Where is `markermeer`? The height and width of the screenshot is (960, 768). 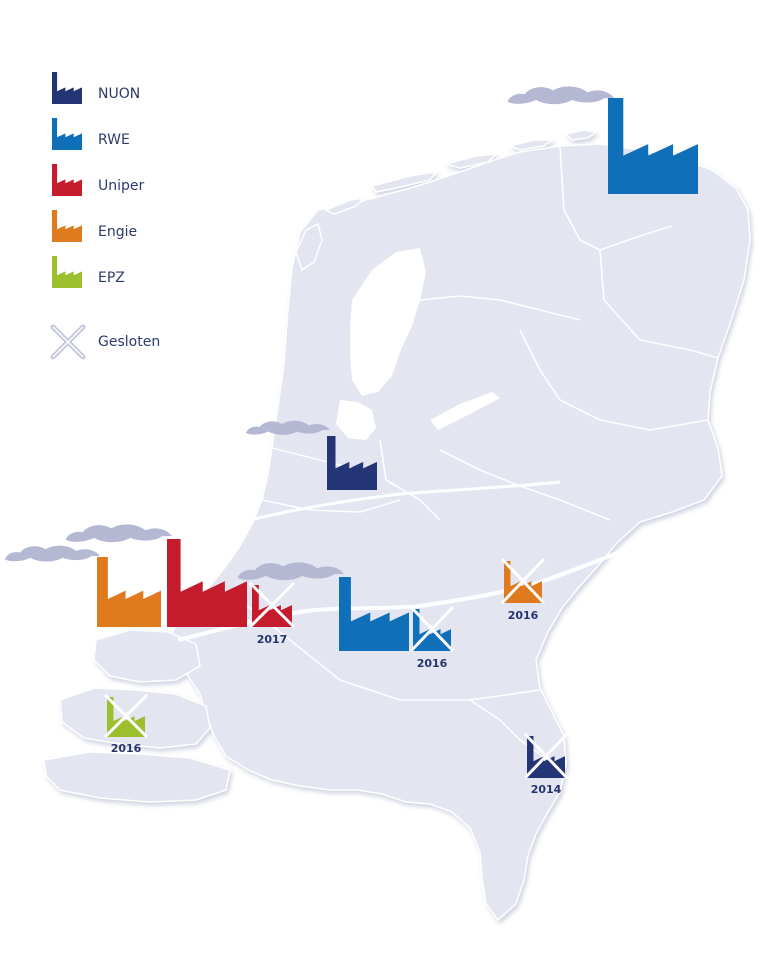 markermeer is located at coordinates (356, 420).